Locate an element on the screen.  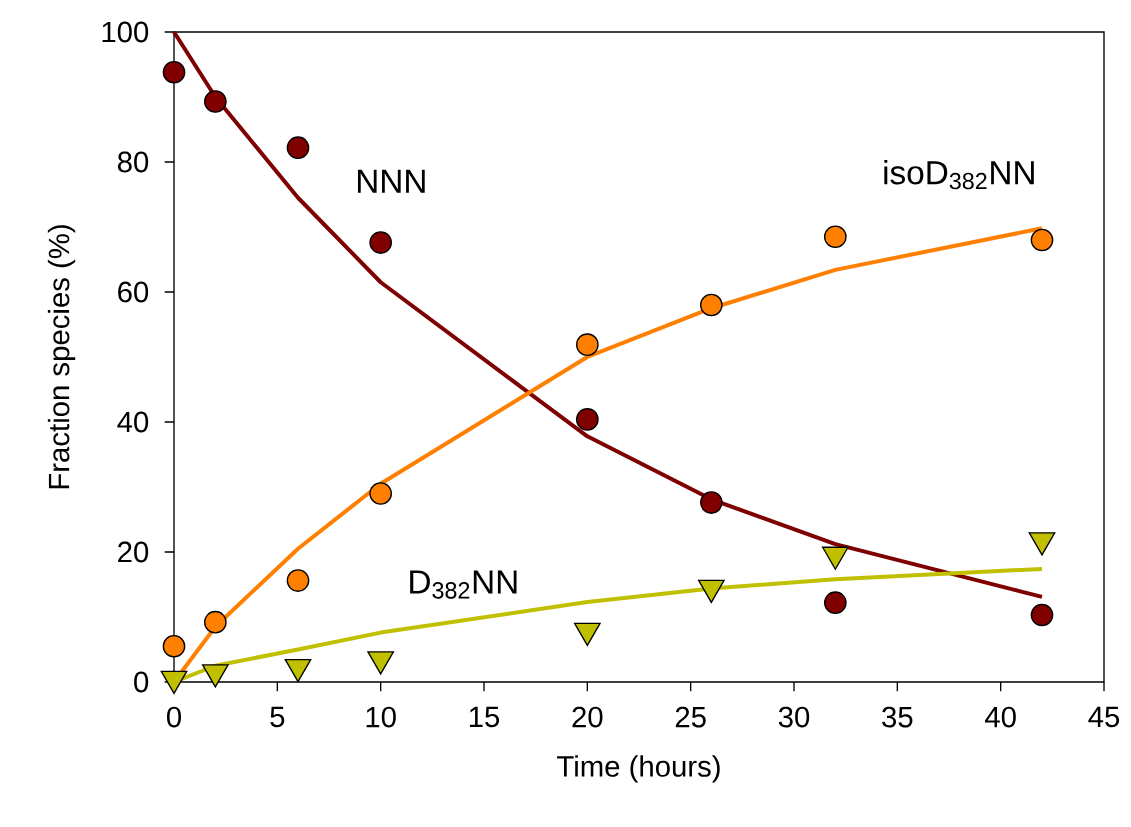
y-tick-label: 80 is located at coordinates (133, 162).